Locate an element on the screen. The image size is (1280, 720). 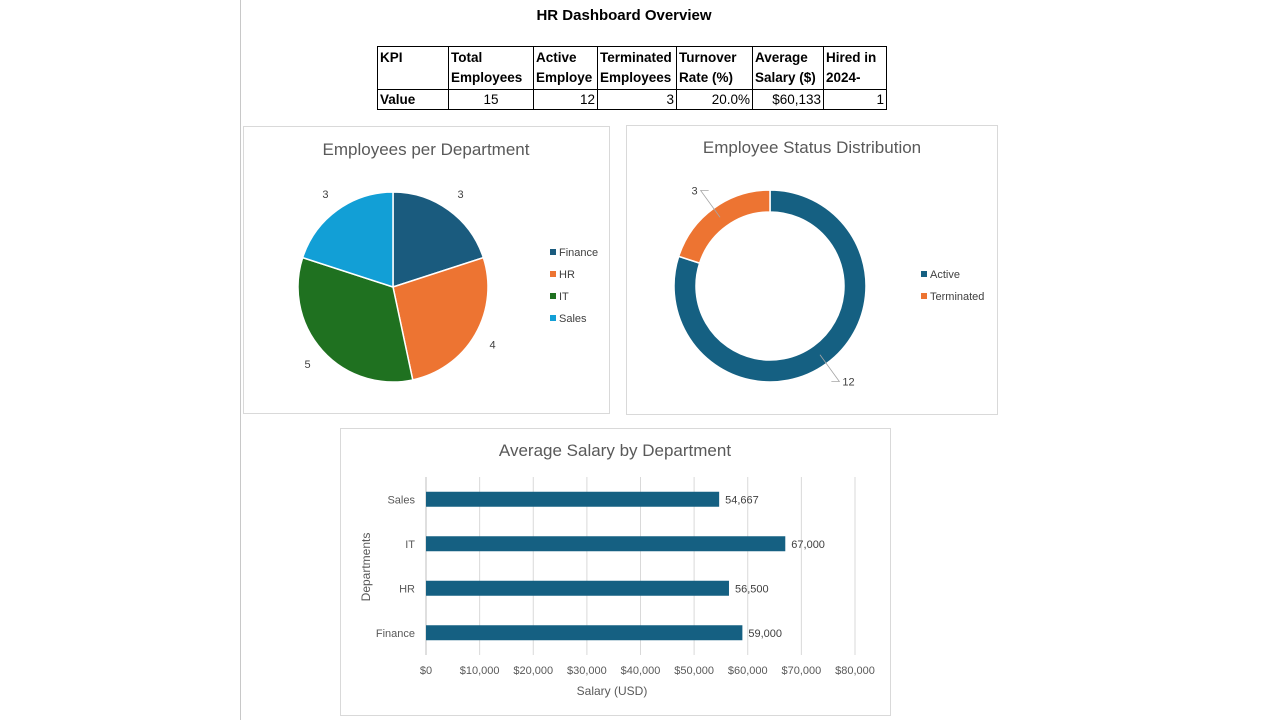
y-tick-label: Sales is located at coordinates (401, 500).